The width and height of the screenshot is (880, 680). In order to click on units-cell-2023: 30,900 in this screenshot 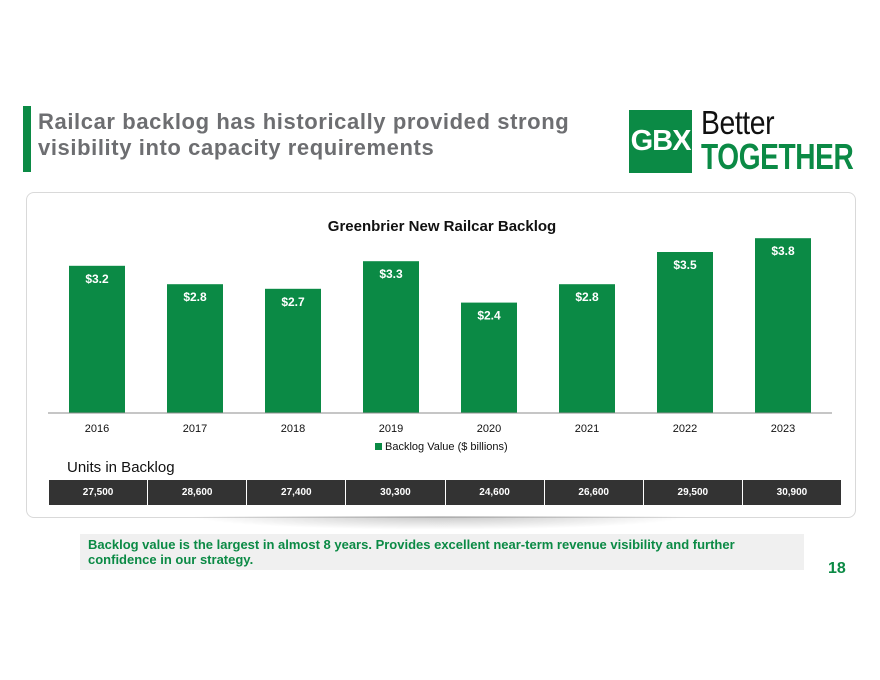, I will do `click(791, 492)`.